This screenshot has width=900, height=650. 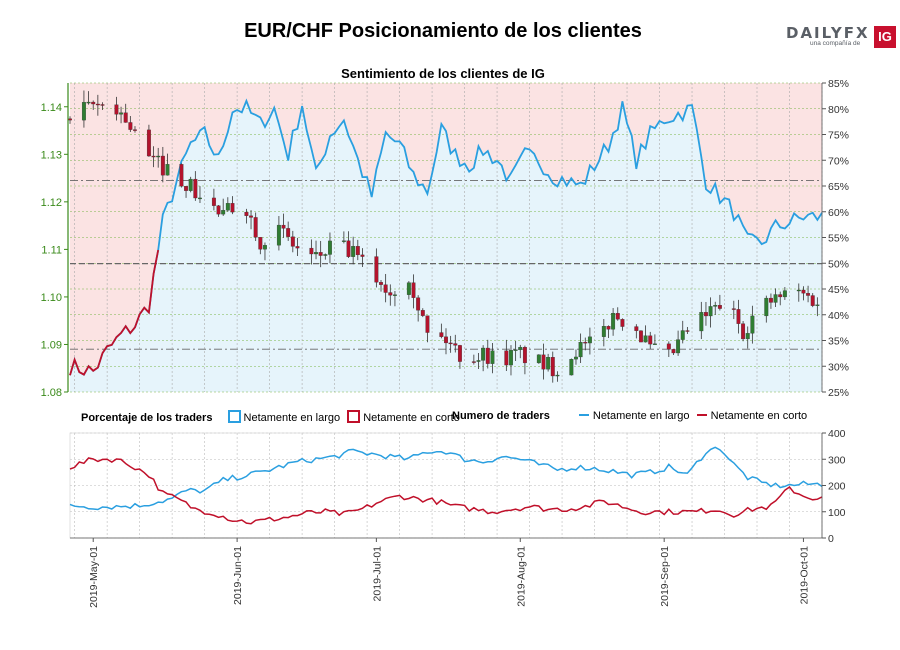 What do you see at coordinates (51, 345) in the screenshot?
I see `price-tick-label: 1.09` at bounding box center [51, 345].